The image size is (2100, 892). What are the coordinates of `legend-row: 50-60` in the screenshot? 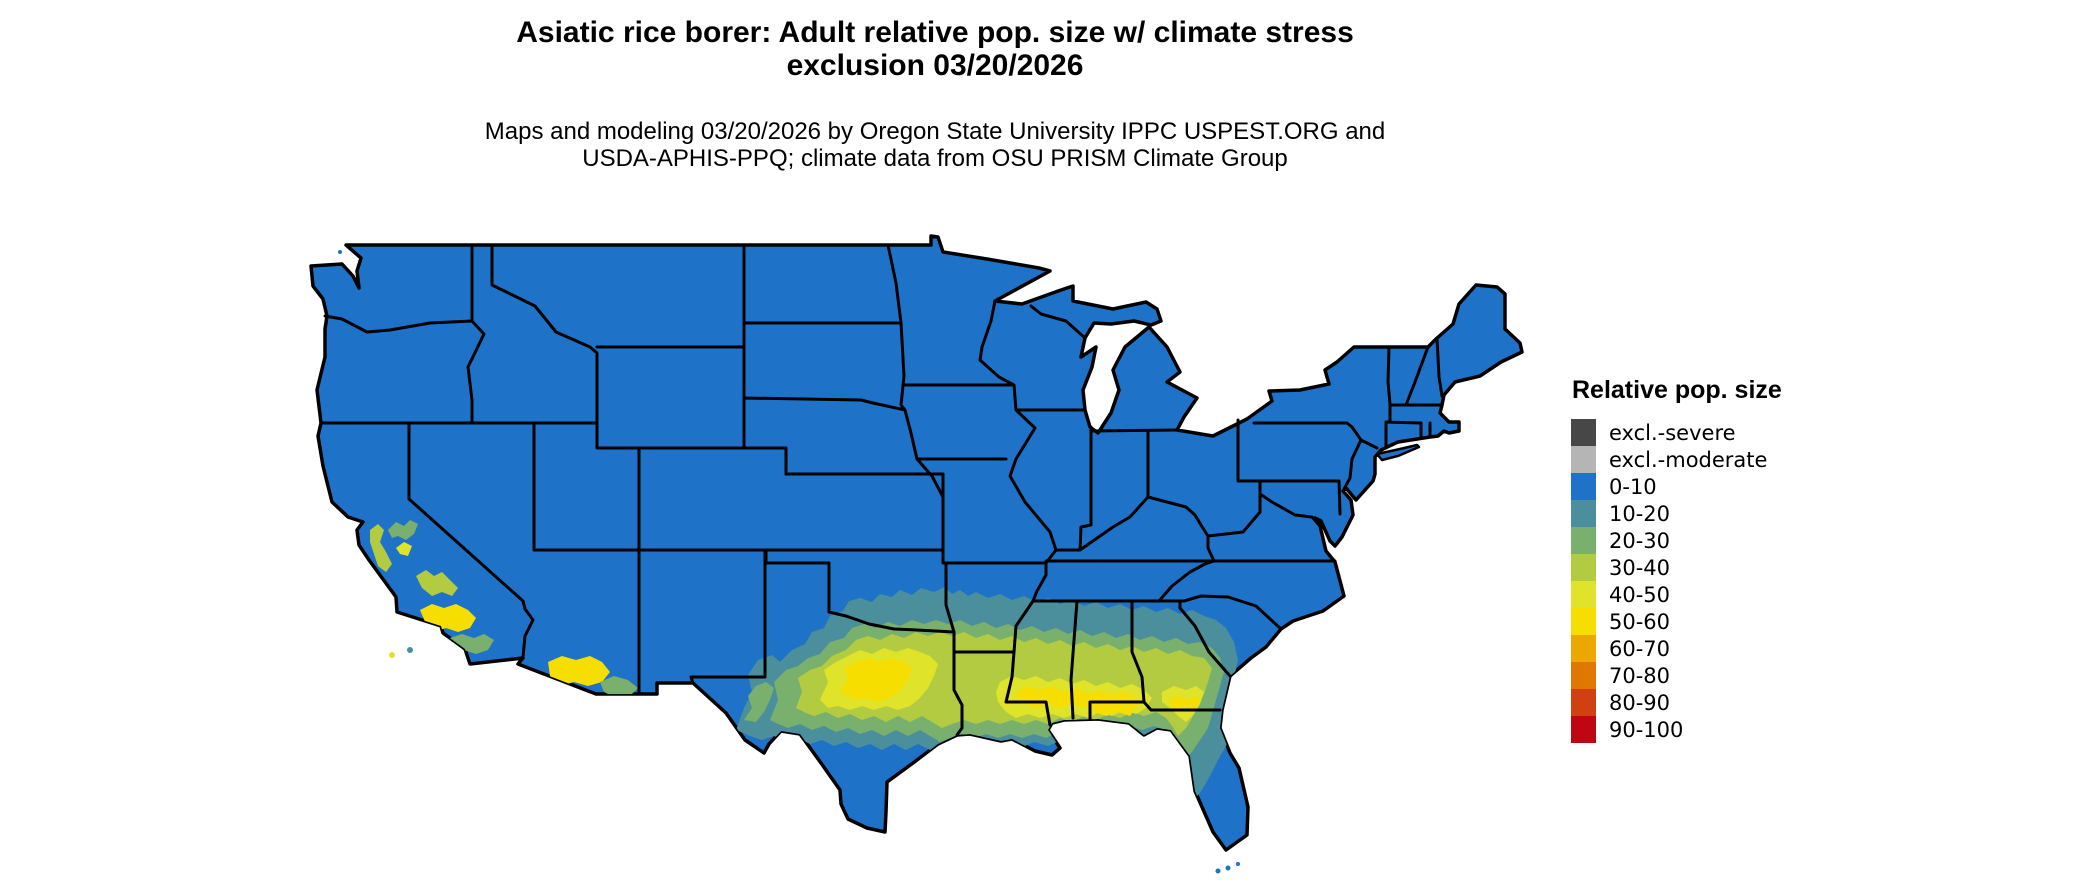 It's located at (1721, 621).